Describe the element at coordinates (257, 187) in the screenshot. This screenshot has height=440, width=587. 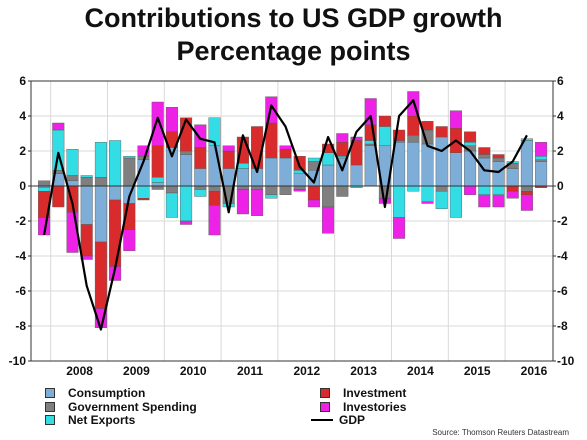
I see `bar-government-spending-2011Q3` at that location.